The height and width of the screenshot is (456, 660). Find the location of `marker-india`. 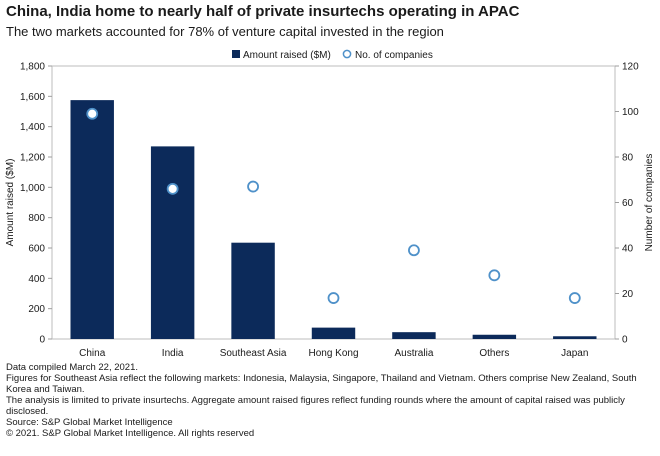

marker-india is located at coordinates (172, 188).